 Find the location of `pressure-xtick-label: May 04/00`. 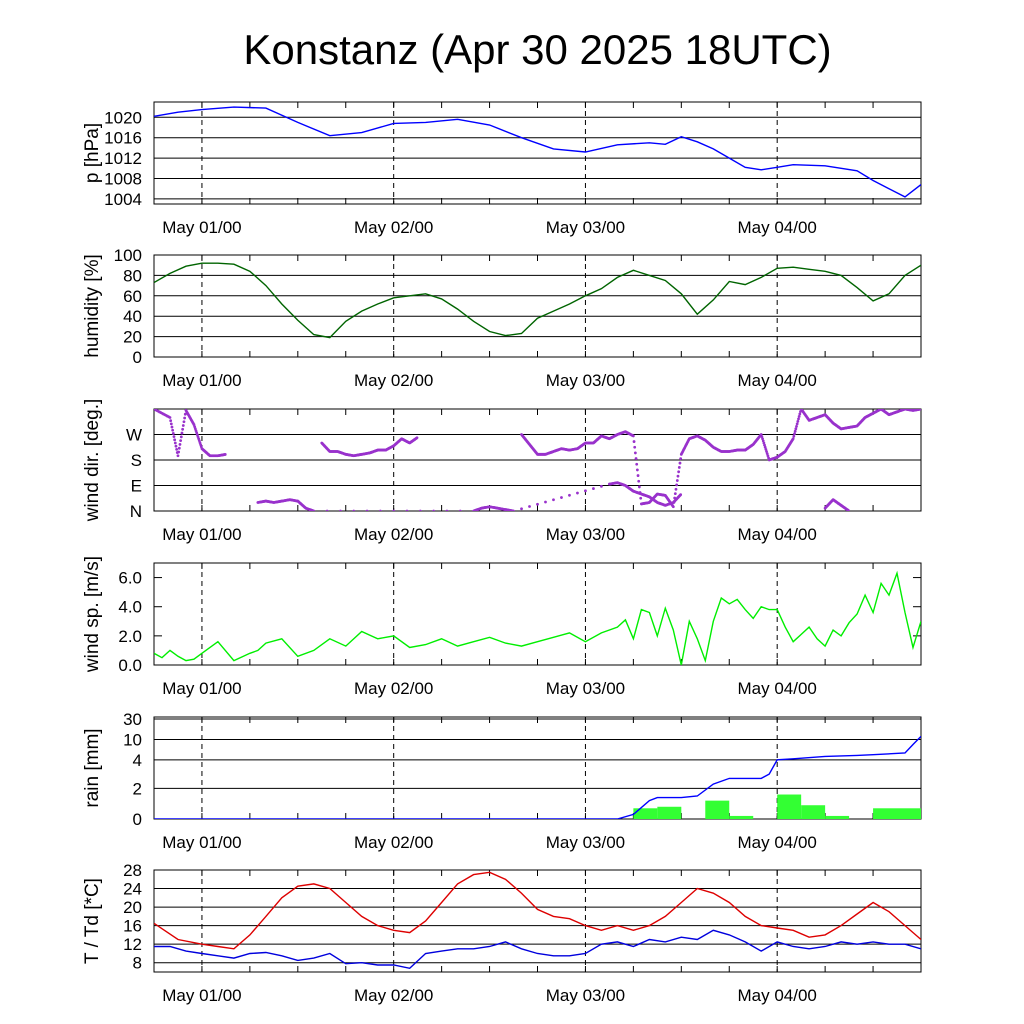

pressure-xtick-label: May 04/00 is located at coordinates (776, 227).